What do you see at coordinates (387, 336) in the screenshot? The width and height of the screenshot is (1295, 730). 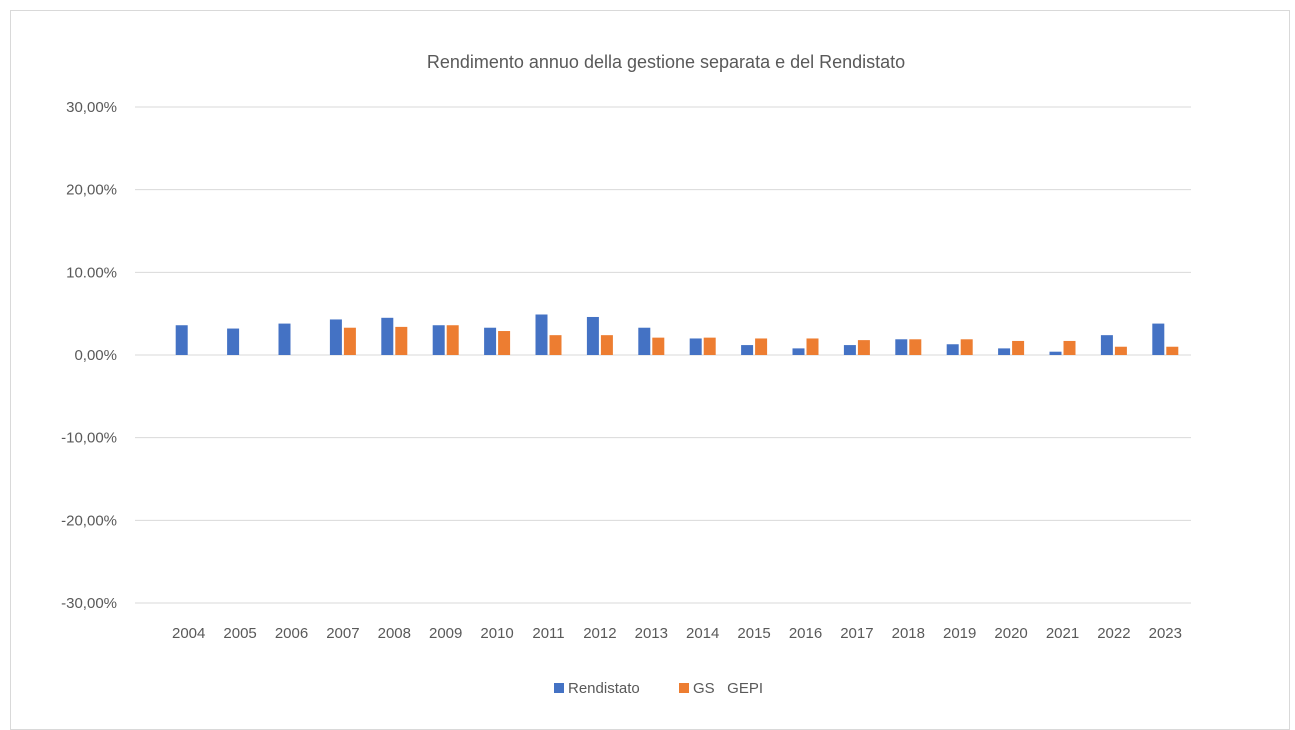 I see `bar-rendistato-2008` at bounding box center [387, 336].